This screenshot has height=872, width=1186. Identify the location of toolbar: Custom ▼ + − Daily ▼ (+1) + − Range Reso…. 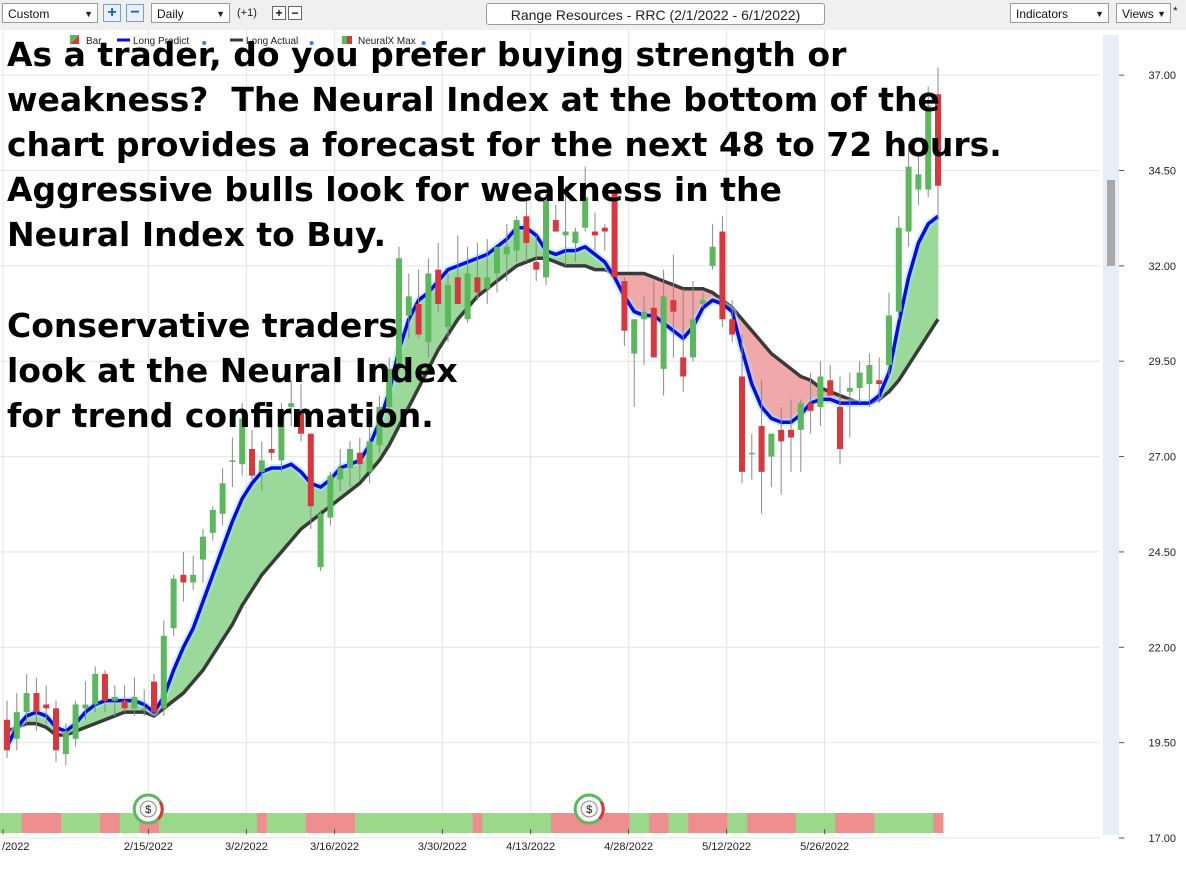
(593, 15).